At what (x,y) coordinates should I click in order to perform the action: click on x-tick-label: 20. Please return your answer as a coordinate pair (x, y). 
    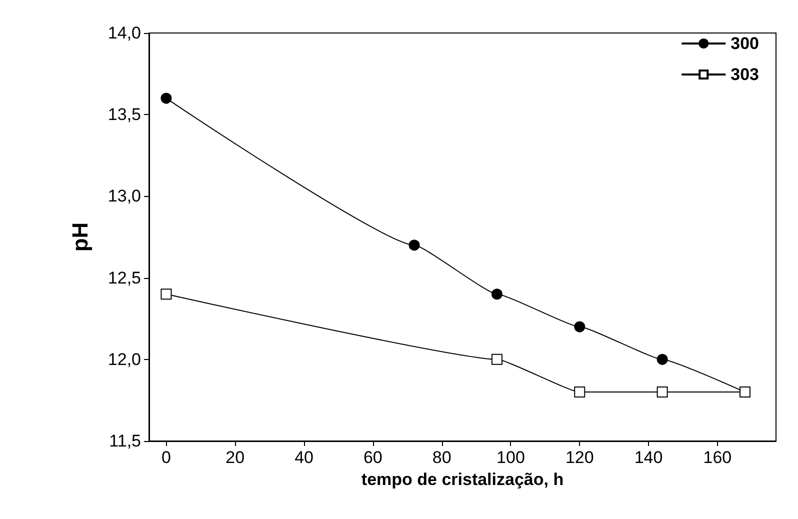
    Looking at the image, I should click on (235, 457).